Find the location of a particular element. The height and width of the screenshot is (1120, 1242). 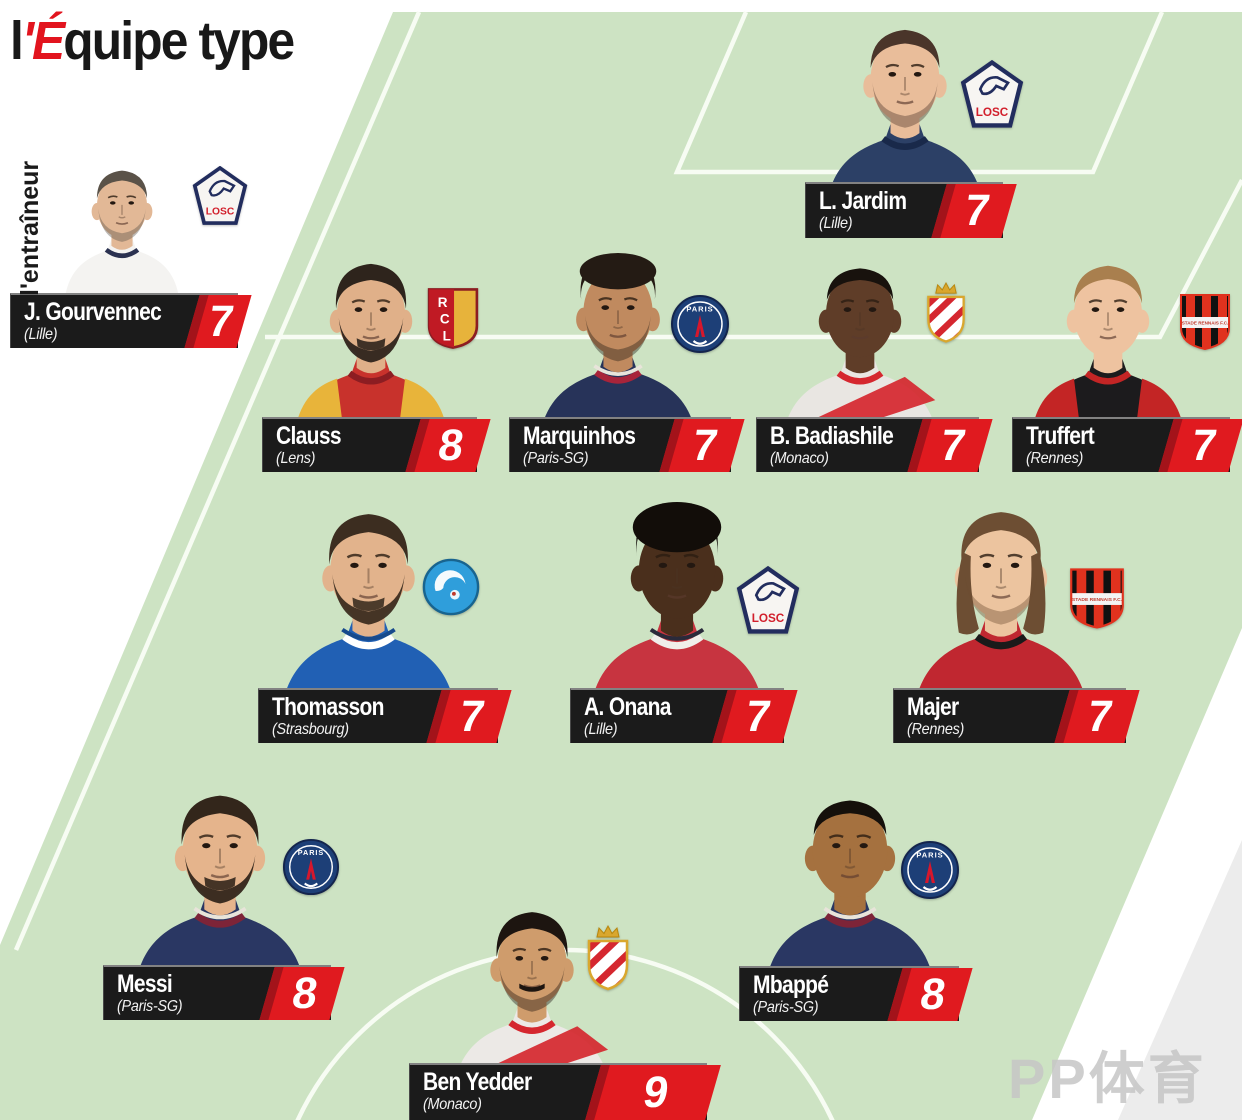

title-accent: 'É is located at coordinates (43, 41).